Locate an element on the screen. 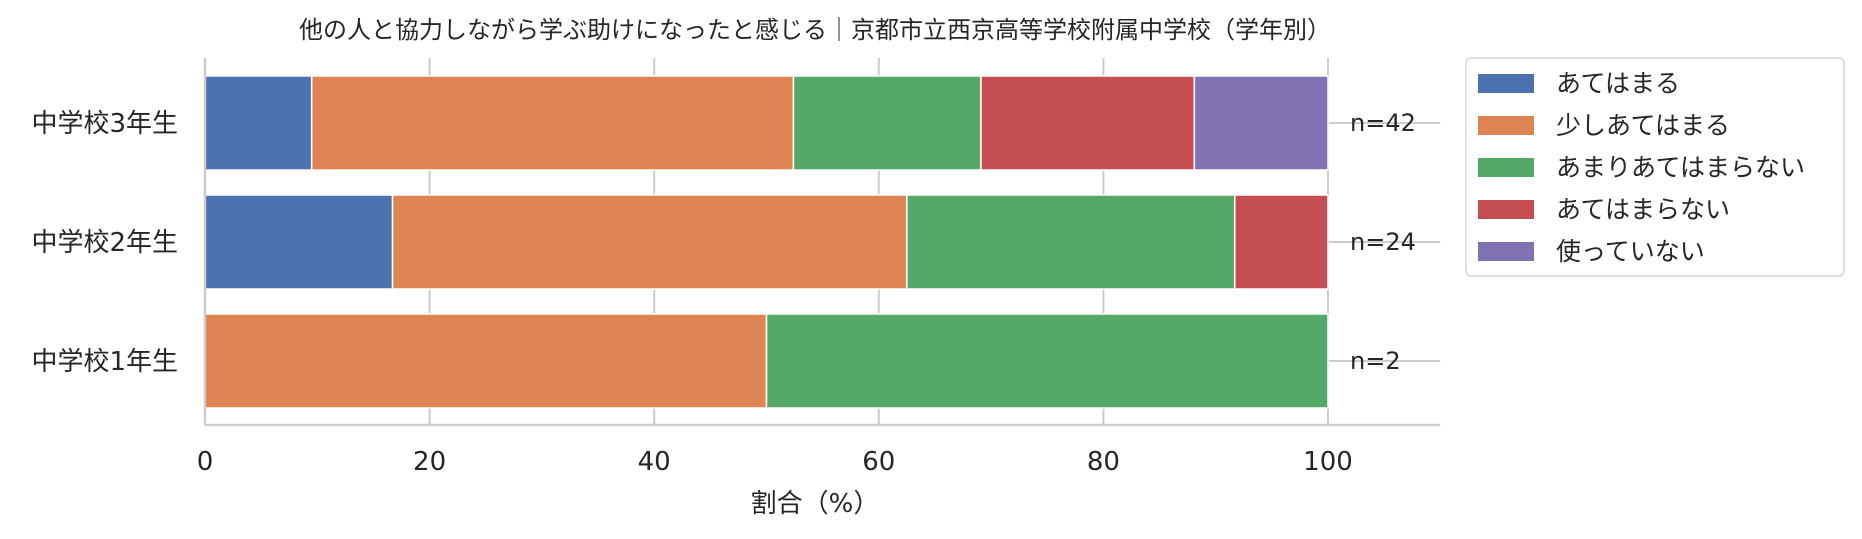 The width and height of the screenshot is (1862, 539). x-tick-label: 40 is located at coordinates (654, 462).